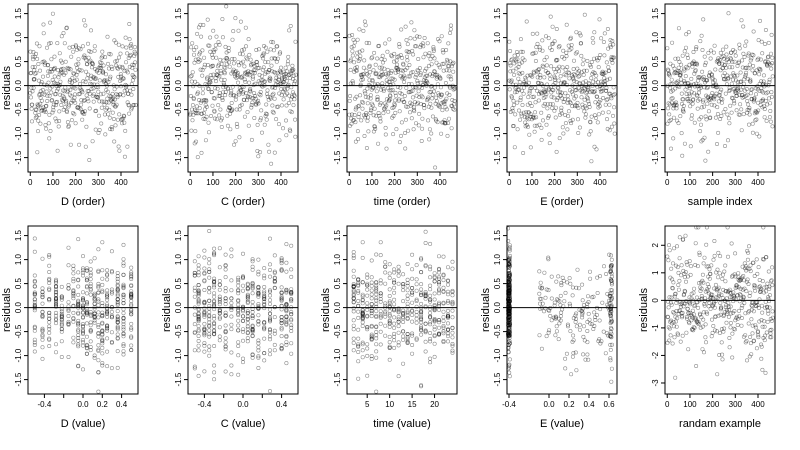 Image resolution: width=800 pixels, height=450 pixels. What do you see at coordinates (497, 259) in the screenshot?
I see `y-tick-label: 1.0` at bounding box center [497, 259].